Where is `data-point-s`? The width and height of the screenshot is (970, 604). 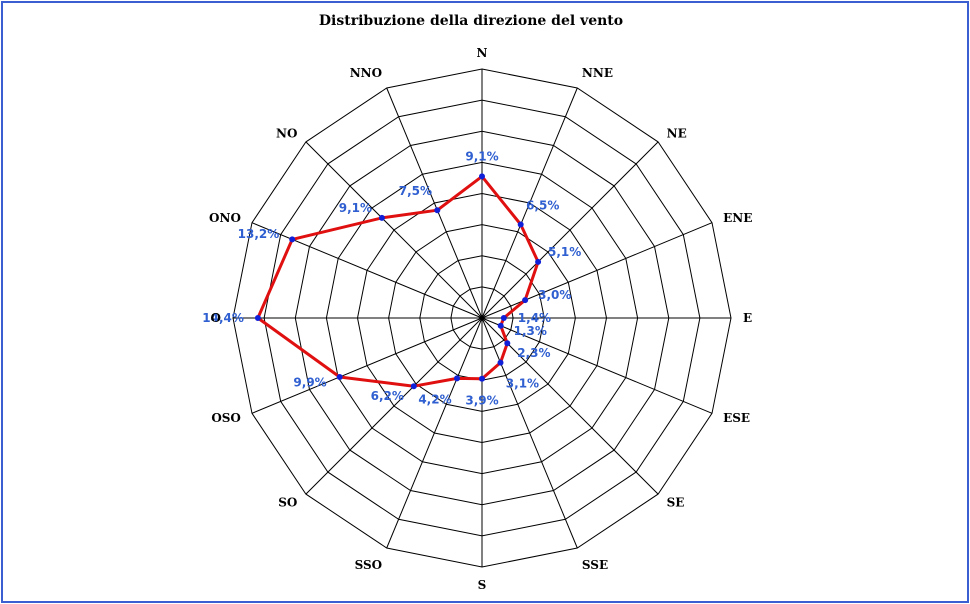 data-point-s is located at coordinates (482, 378).